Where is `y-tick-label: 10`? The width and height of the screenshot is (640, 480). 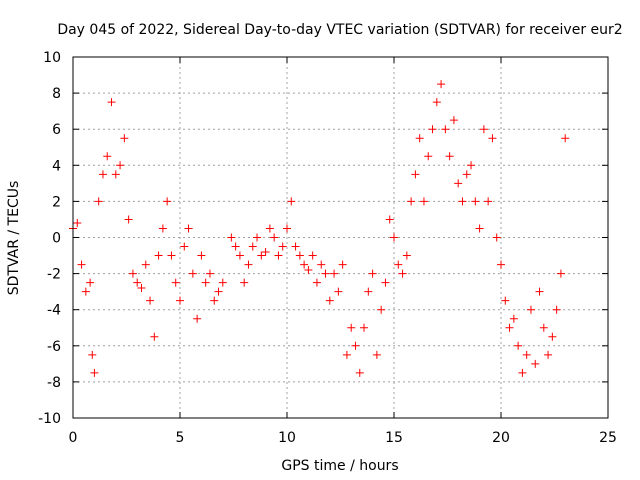
y-tick-label: 10 is located at coordinates (52, 58).